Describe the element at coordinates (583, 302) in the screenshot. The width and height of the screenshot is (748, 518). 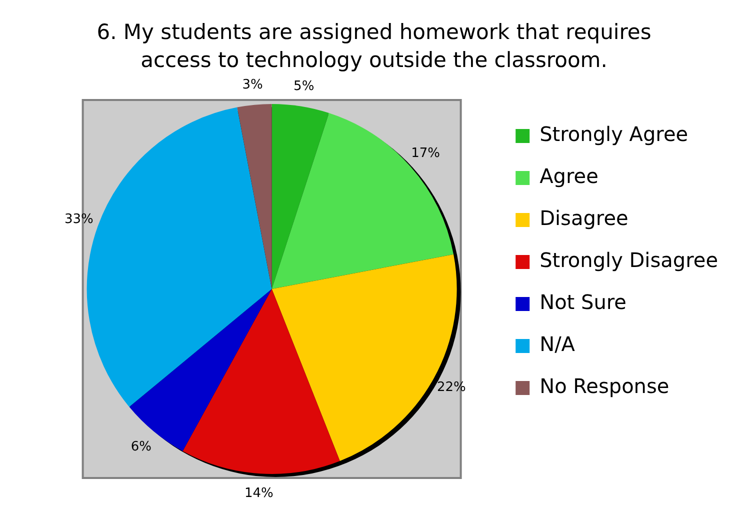
I see `legend-label: Not Sure` at that location.